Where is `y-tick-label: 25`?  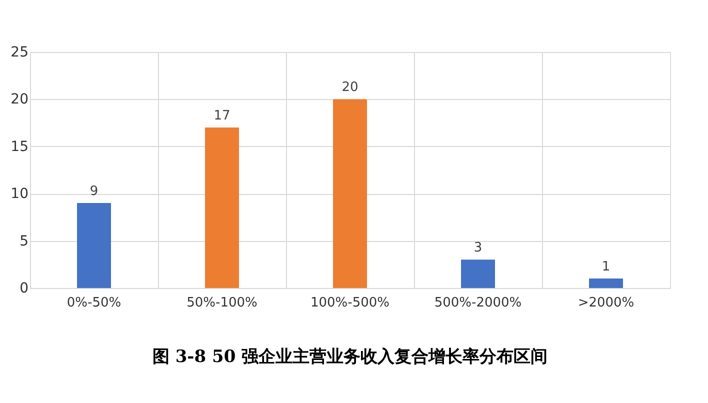 y-tick-label: 25 is located at coordinates (19, 52).